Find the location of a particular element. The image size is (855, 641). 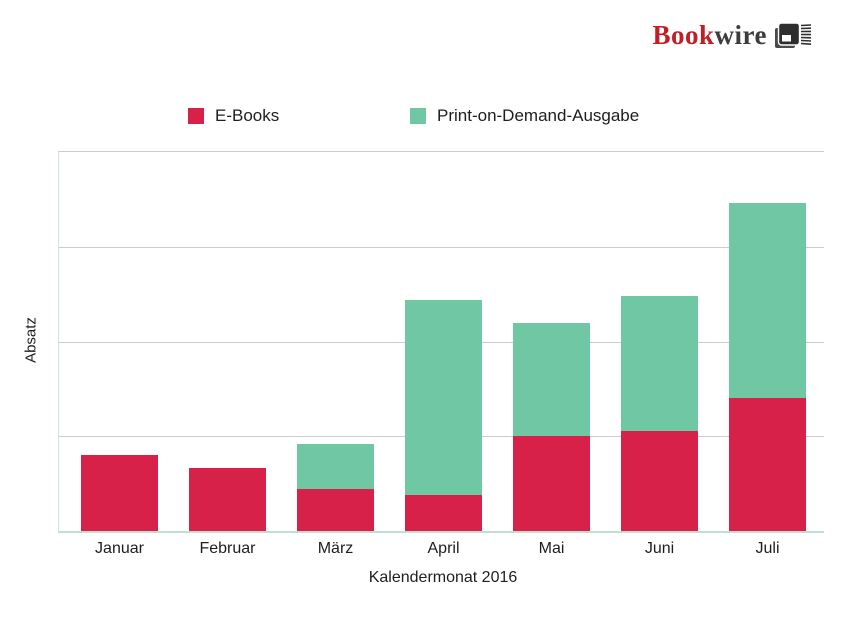

legend-label-print-on-demand: Print-on-Demand-Ausgabe is located at coordinates (538, 115).